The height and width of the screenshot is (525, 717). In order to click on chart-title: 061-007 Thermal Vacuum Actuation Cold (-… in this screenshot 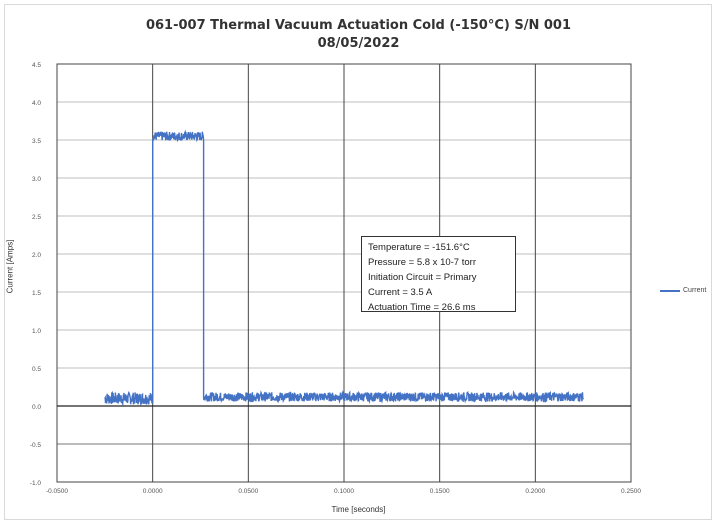, I will do `click(358, 25)`.